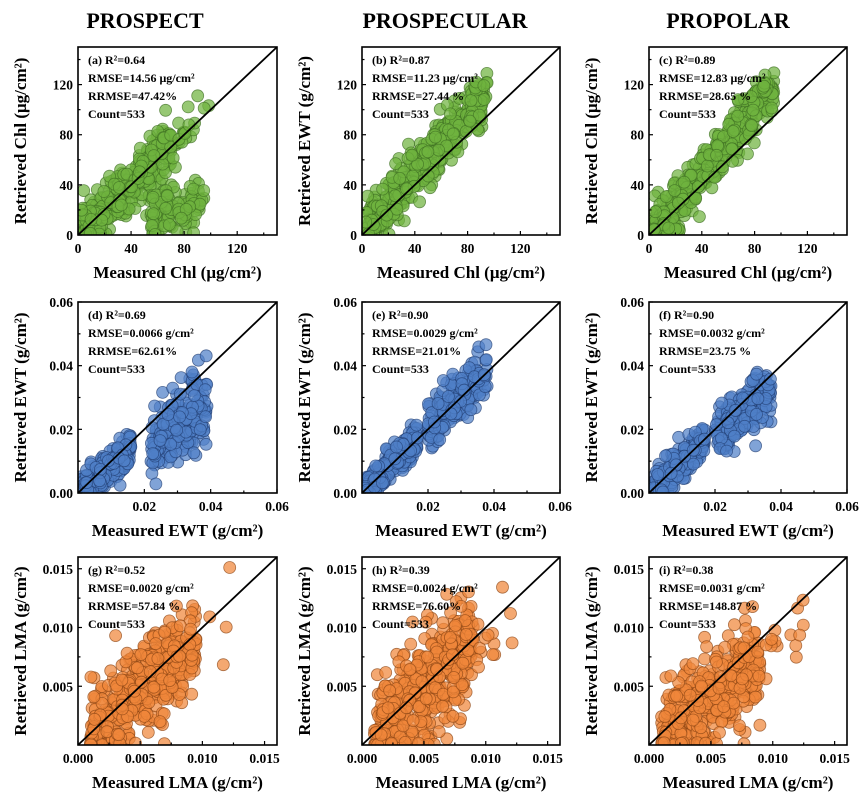  What do you see at coordinates (400, 315) in the screenshot?
I see `stats-line: (e) R²=0.90` at bounding box center [400, 315].